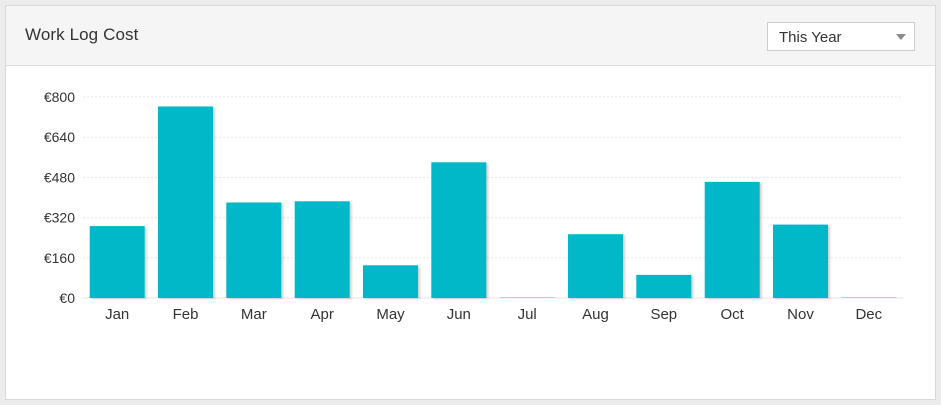 The image size is (941, 405). Describe the element at coordinates (459, 230) in the screenshot. I see `bar-jun` at that location.